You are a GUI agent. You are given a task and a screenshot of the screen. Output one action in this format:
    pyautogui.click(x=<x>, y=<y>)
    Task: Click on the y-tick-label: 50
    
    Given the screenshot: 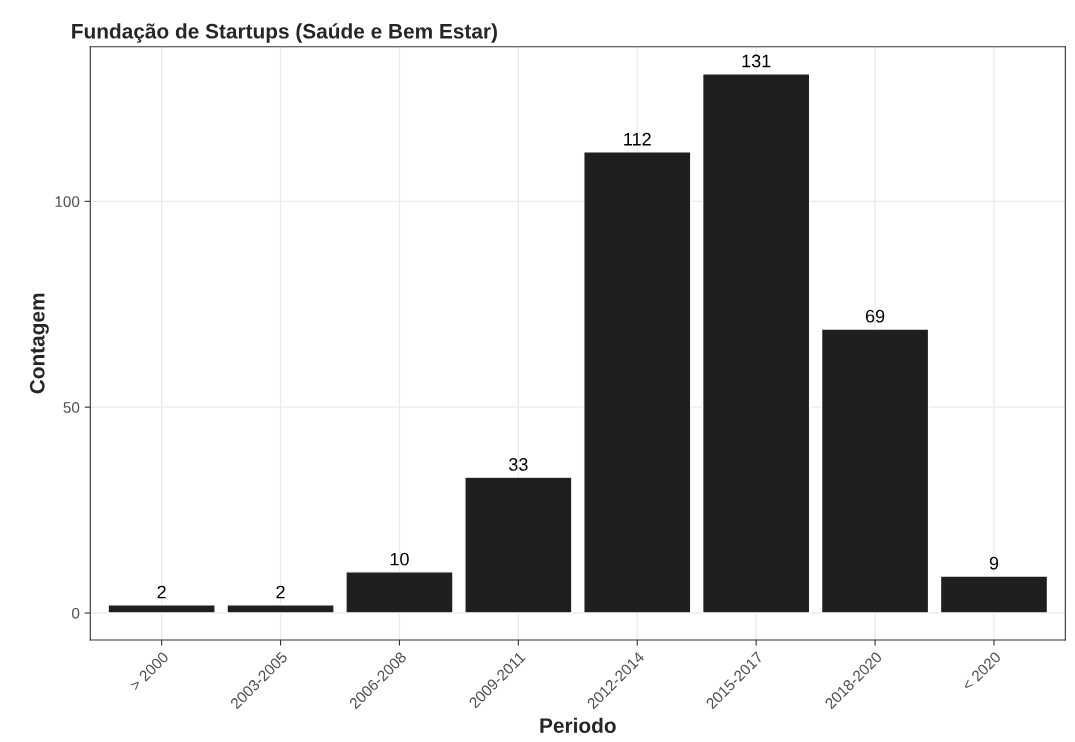 What is the action you would take?
    pyautogui.click(x=71, y=407)
    